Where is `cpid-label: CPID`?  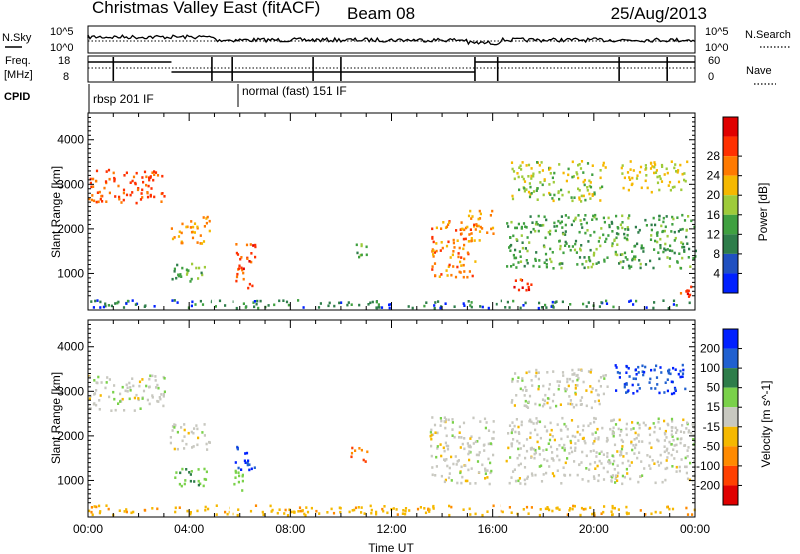 cpid-label: CPID is located at coordinates (17, 97).